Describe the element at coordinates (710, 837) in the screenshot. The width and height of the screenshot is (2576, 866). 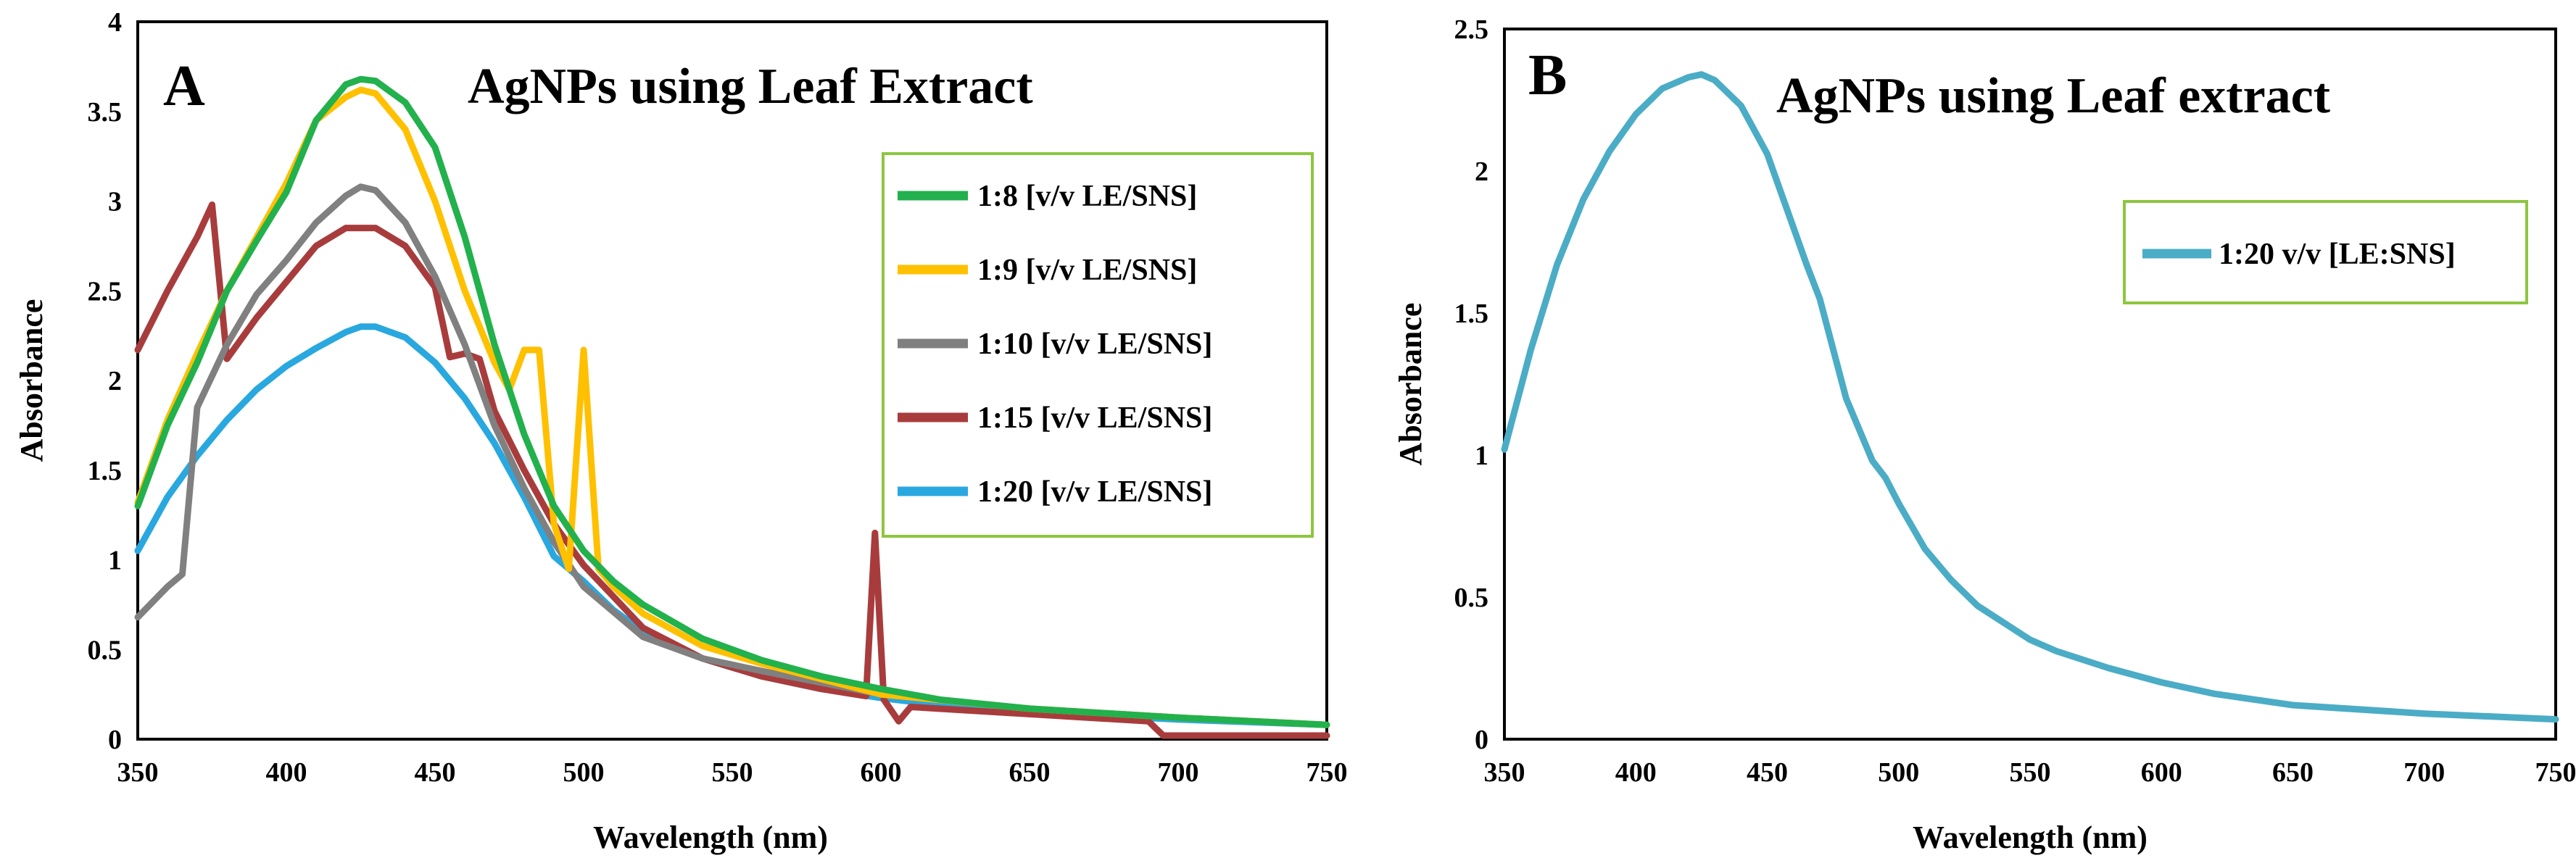
I see `x-axis-label-a: Wavelength (nm)` at that location.